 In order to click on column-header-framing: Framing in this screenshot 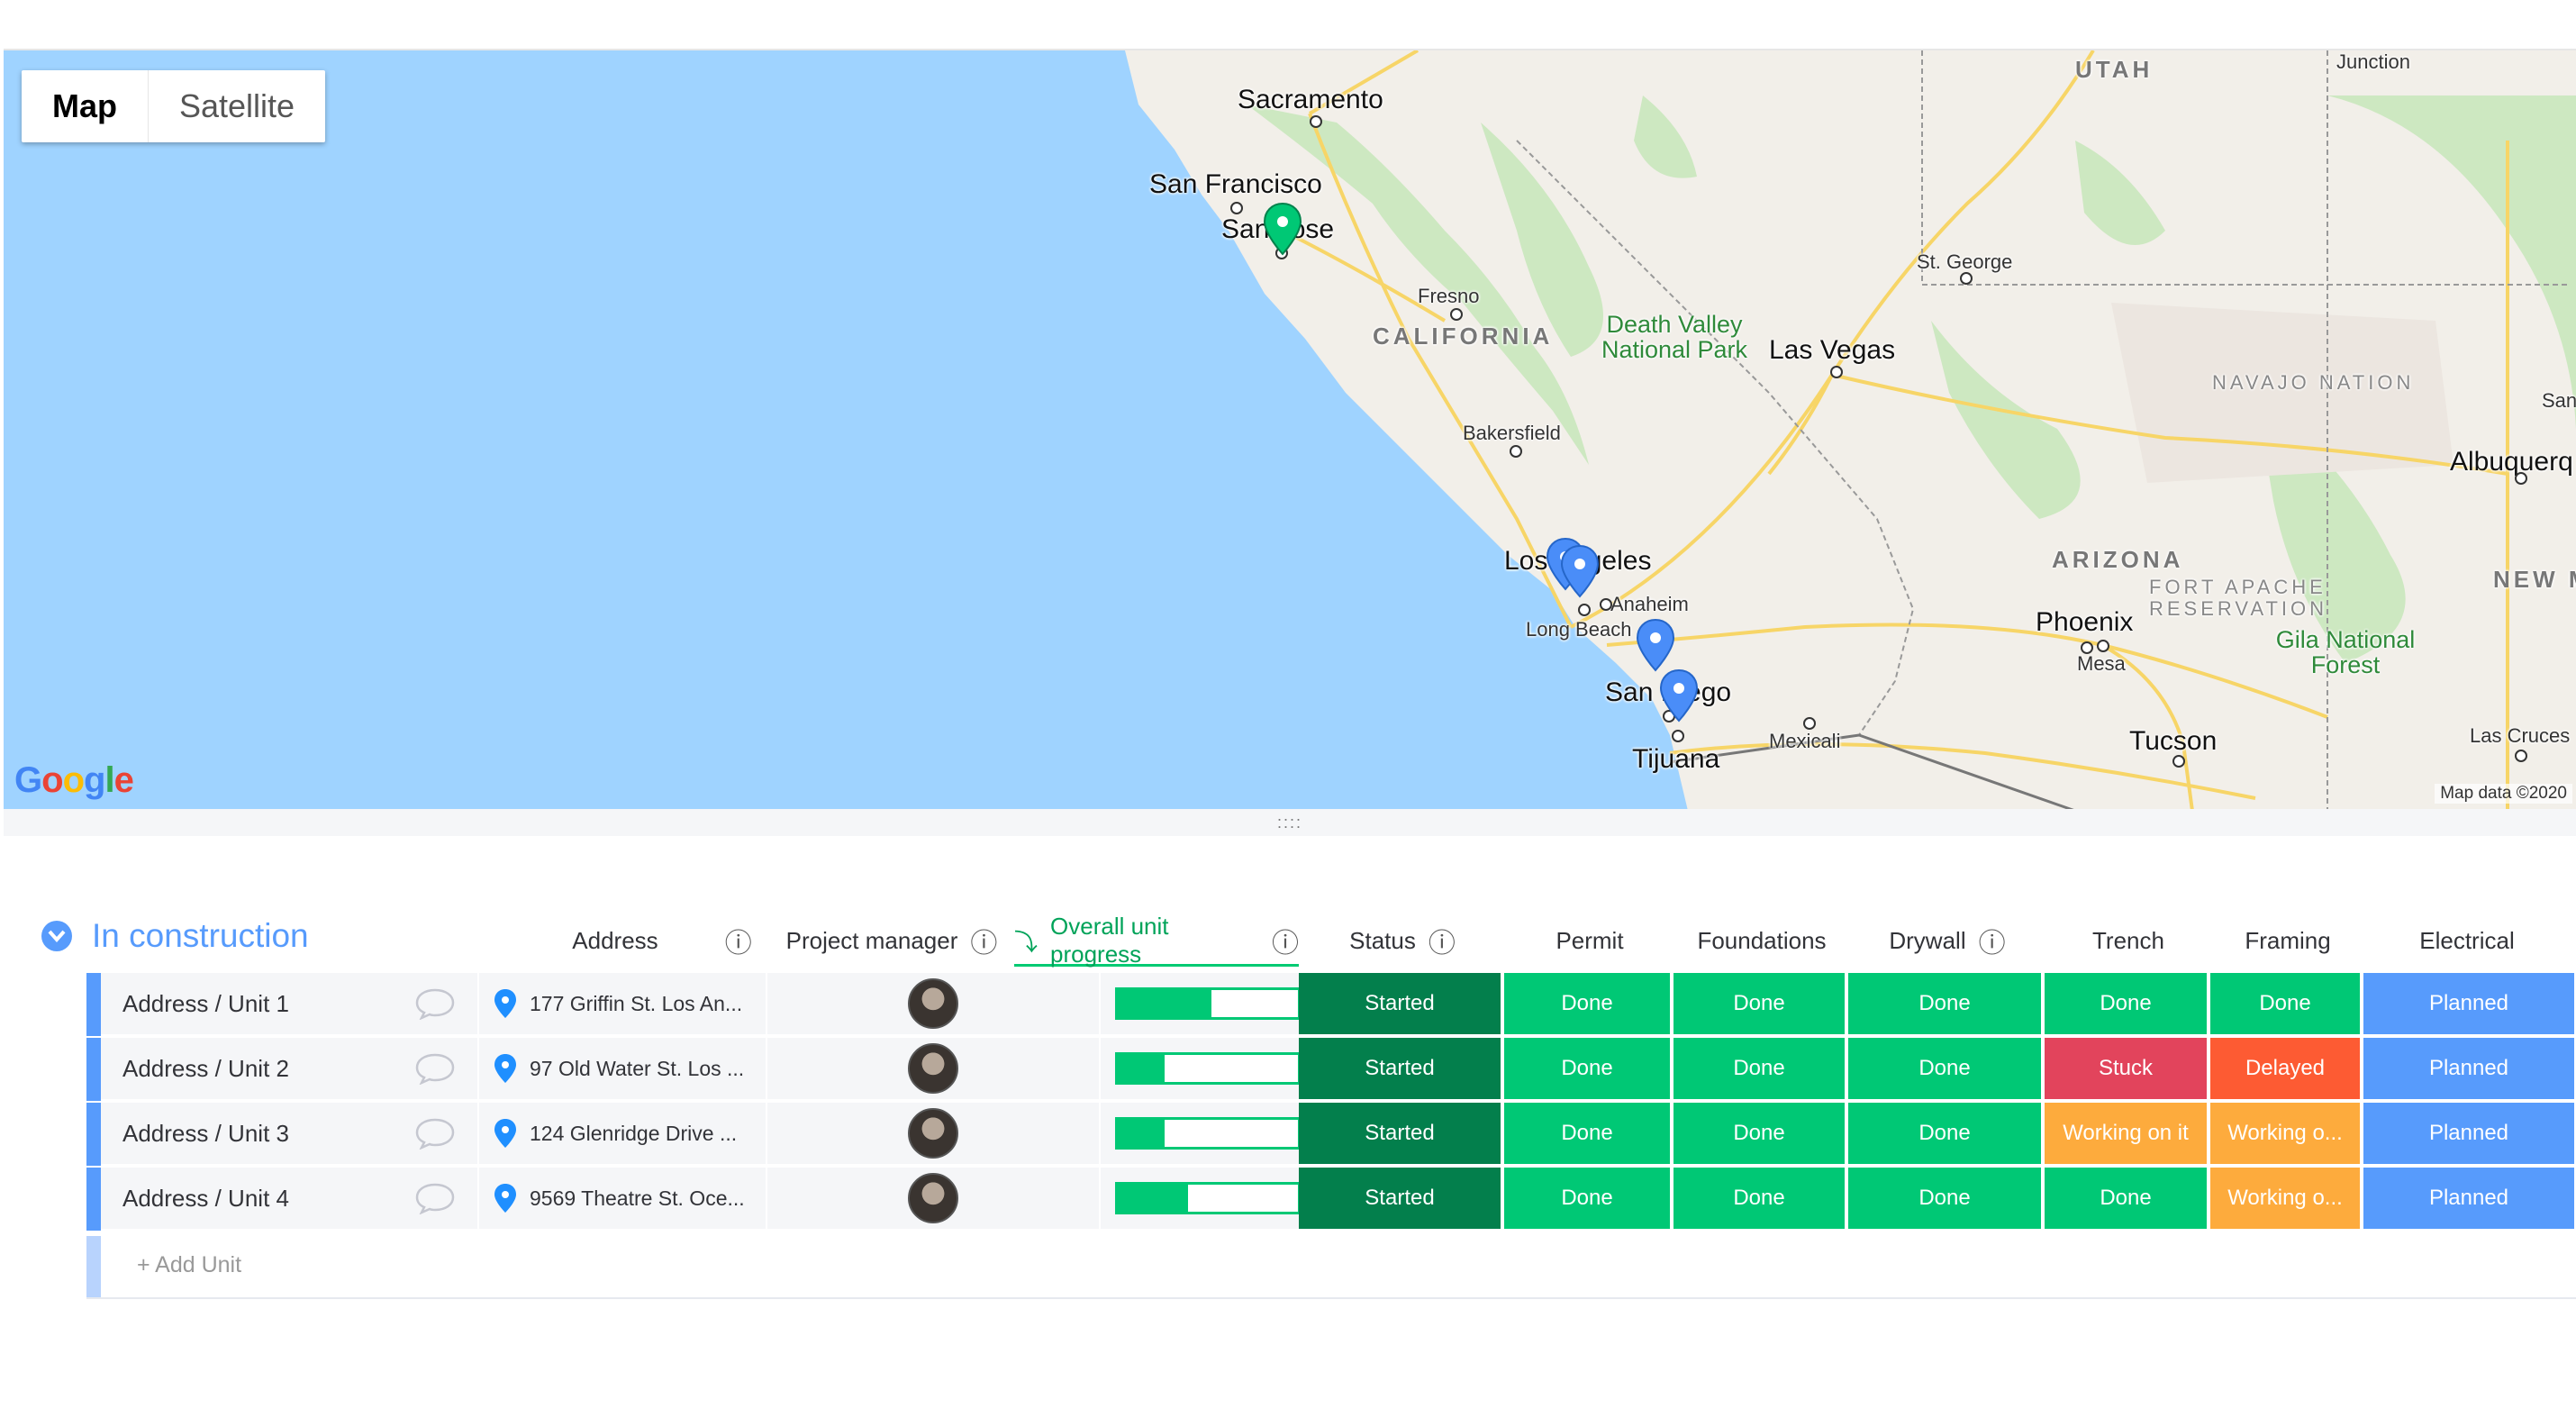, I will do `click(2288, 941)`.